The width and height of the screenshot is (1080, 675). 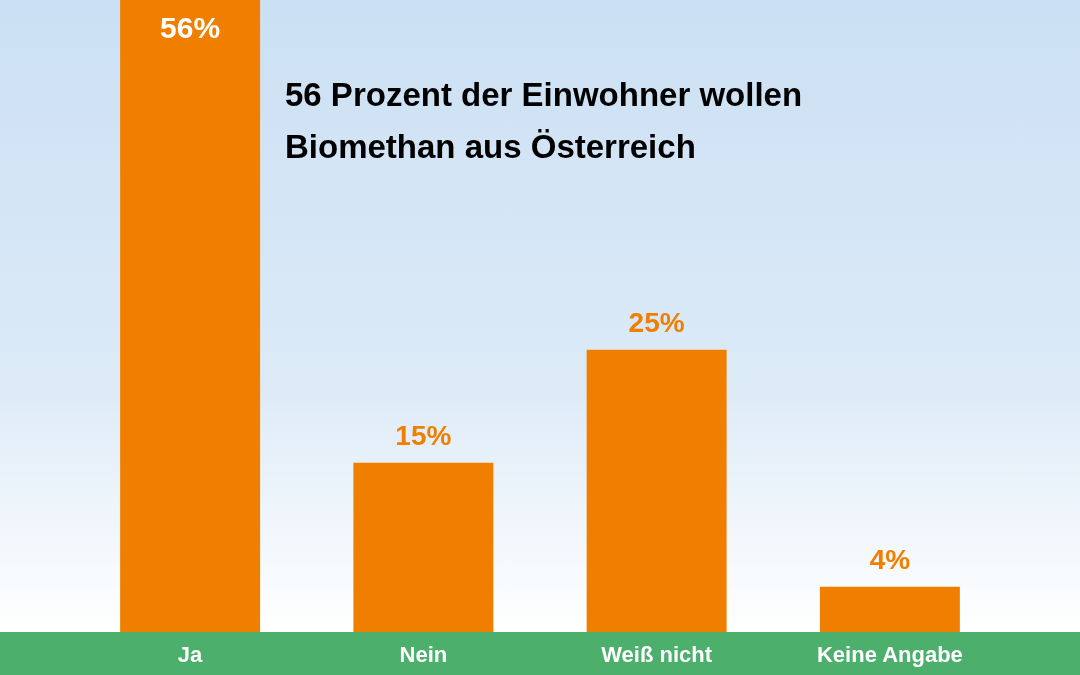 What do you see at coordinates (656, 322) in the screenshot?
I see `data-label: 25%` at bounding box center [656, 322].